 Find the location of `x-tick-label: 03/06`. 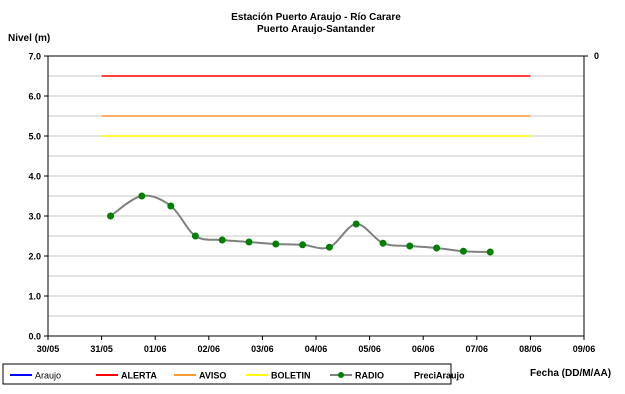

x-tick-label: 03/06 is located at coordinates (262, 349).